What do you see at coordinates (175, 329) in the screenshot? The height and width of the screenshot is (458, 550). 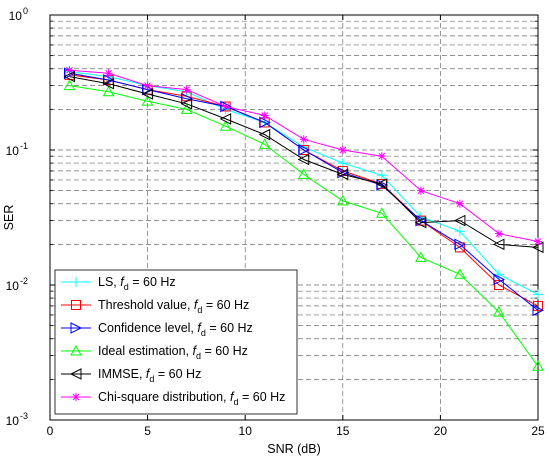 I see `legend-label: Confidence level, fd = 60 Hz` at bounding box center [175, 329].